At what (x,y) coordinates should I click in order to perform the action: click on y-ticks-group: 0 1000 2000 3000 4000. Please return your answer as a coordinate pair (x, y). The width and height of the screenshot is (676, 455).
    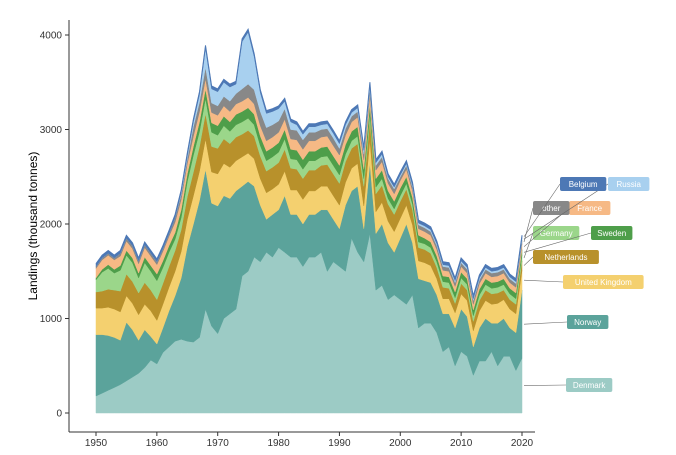
    Looking at the image, I should click on (54, 225).